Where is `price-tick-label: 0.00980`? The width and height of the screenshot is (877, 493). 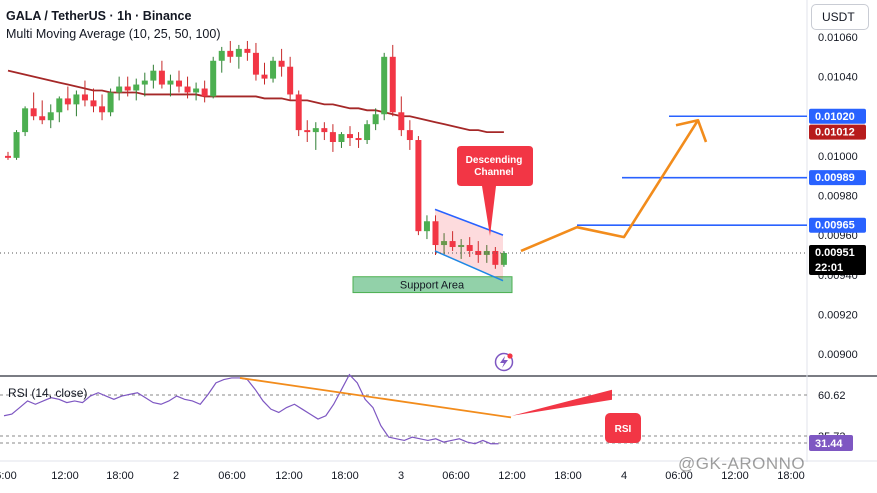
price-tick-label: 0.00980 is located at coordinates (838, 197).